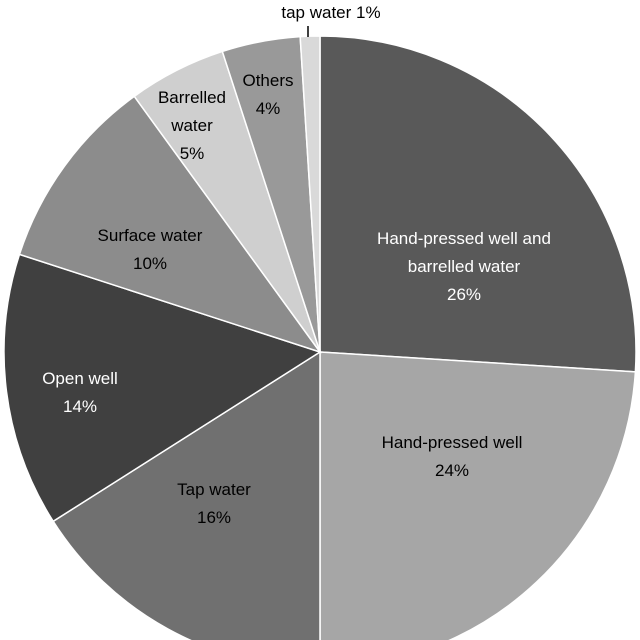 This screenshot has width=640, height=640. Describe the element at coordinates (267, 80) in the screenshot. I see `slice-label-line: Others` at that location.